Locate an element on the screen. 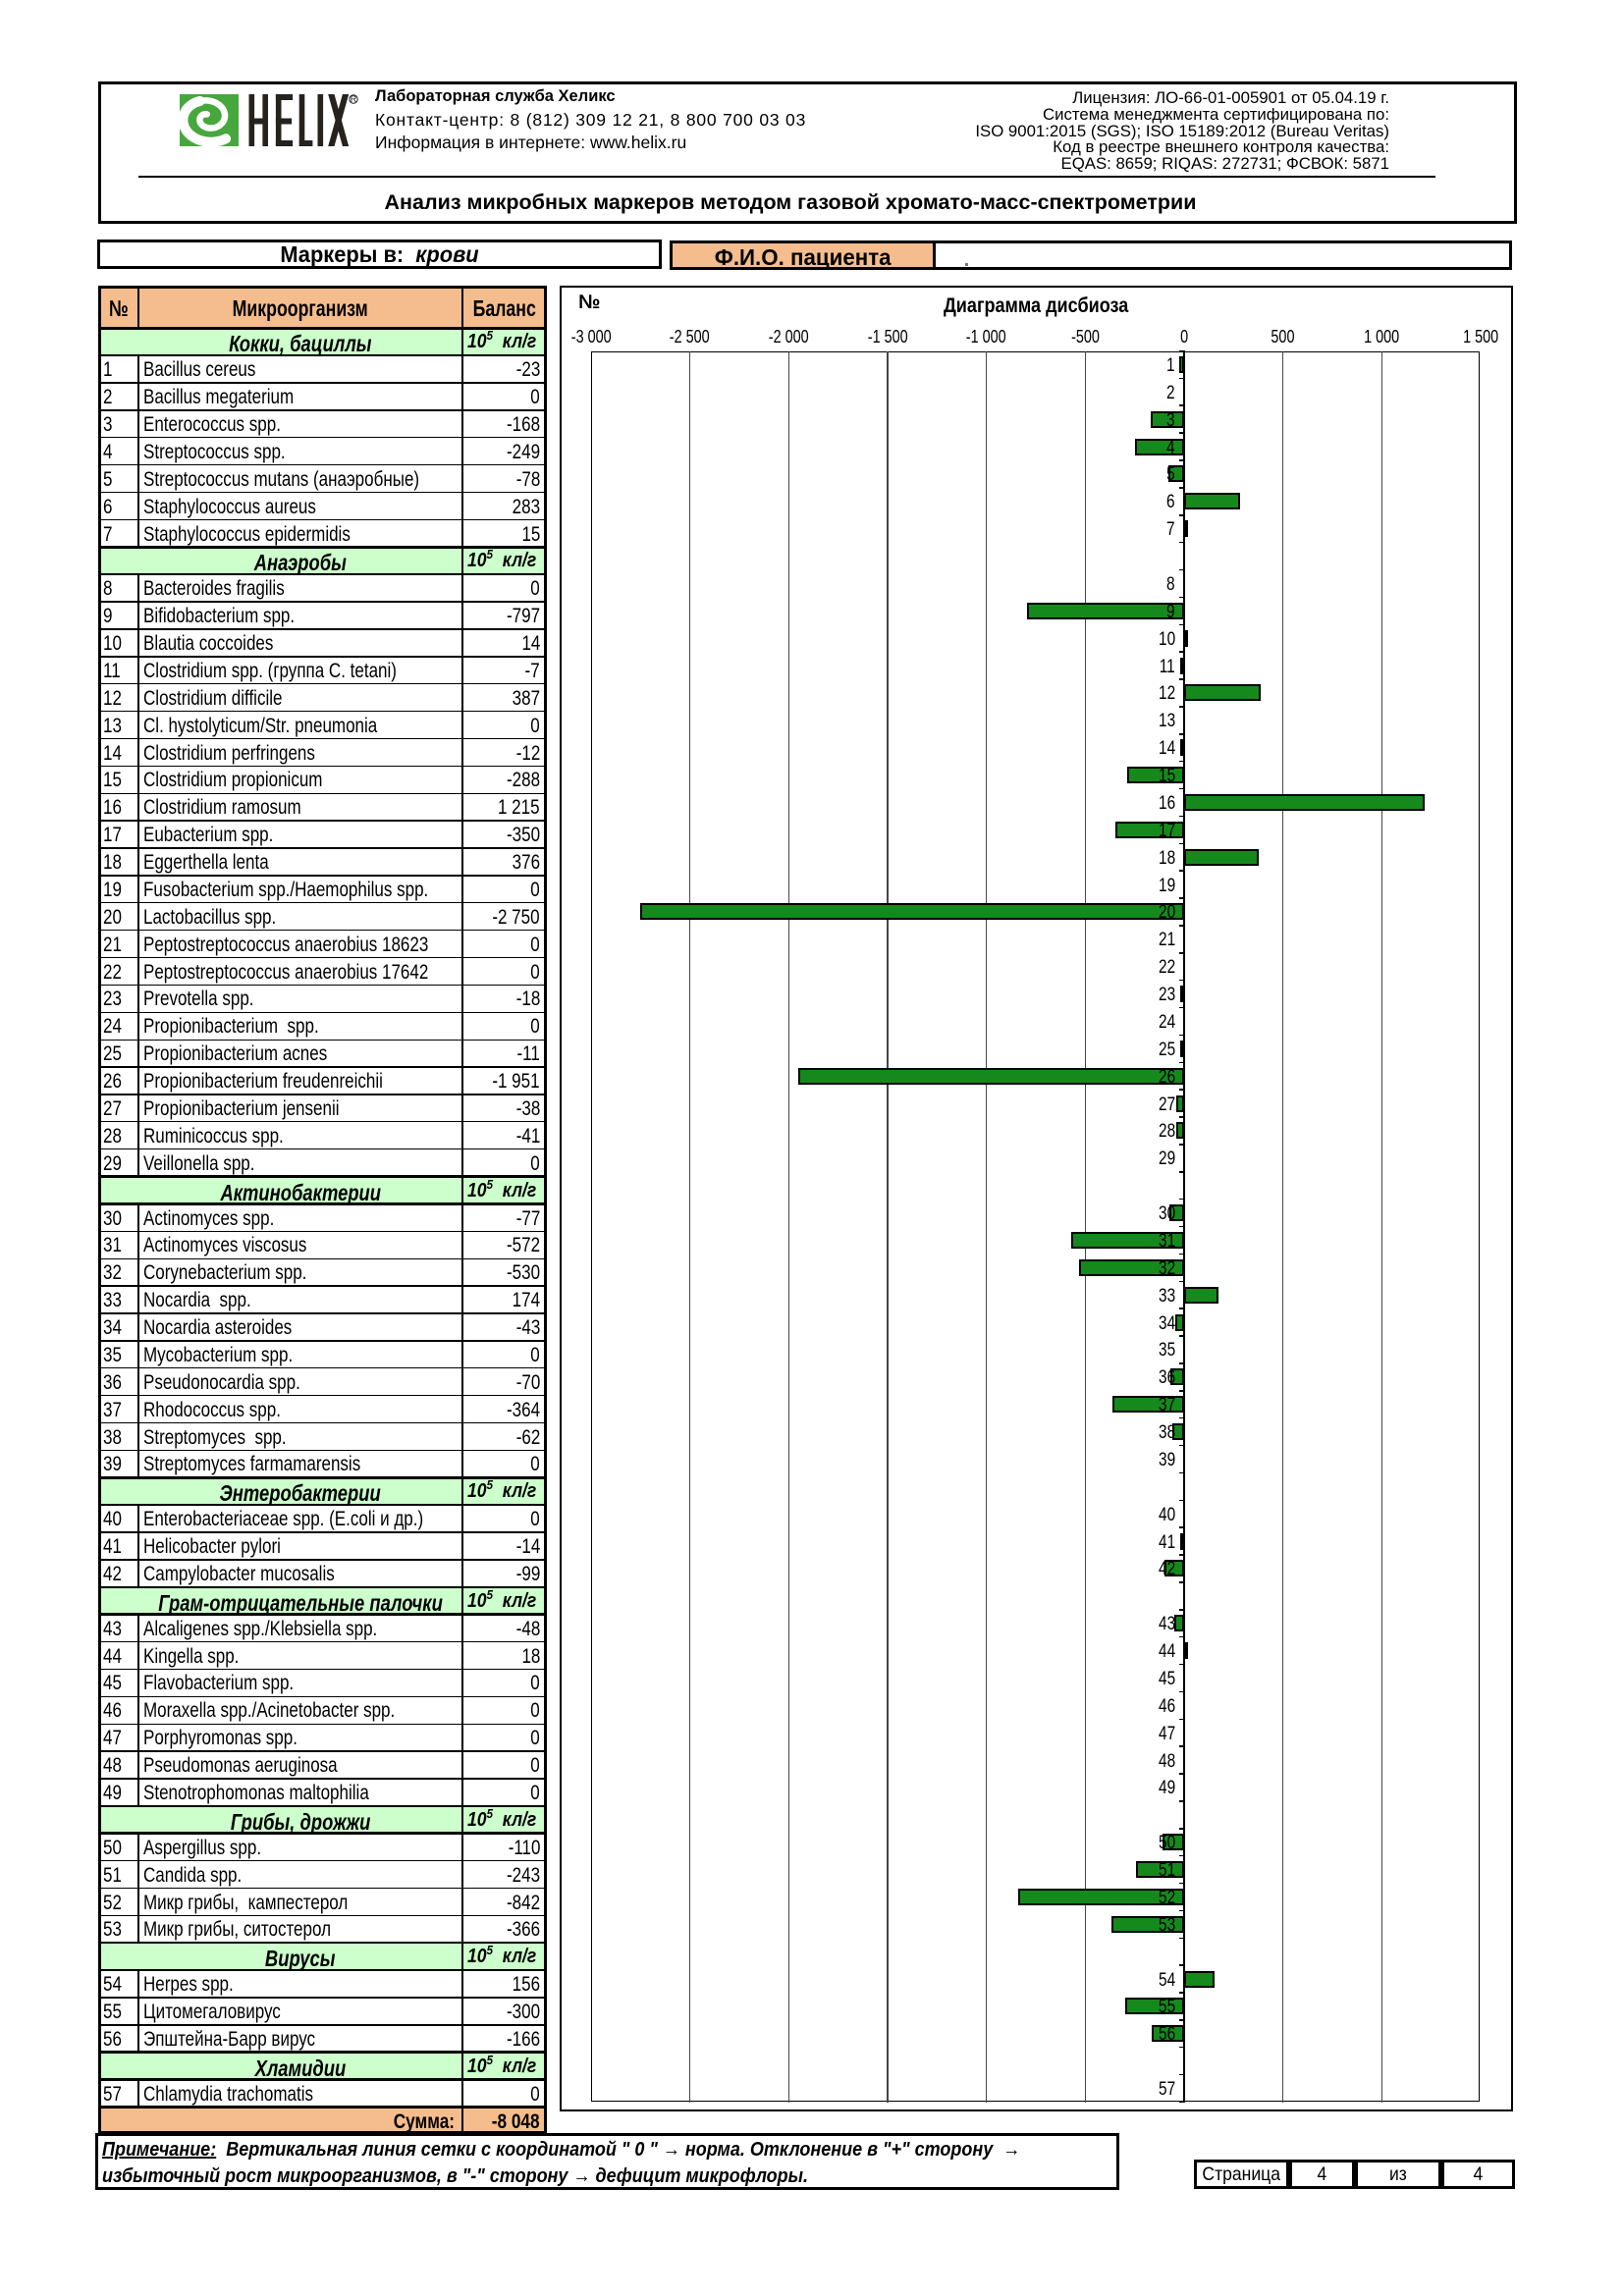 Image resolution: width=1623 pixels, height=2296 pixels. svg-text: R is located at coordinates (354, 99).